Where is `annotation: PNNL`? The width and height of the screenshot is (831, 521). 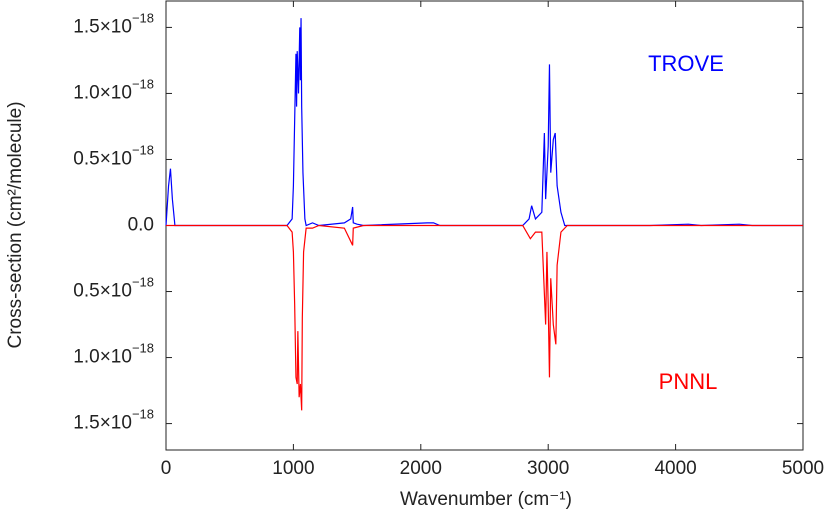 annotation: PNNL is located at coordinates (688, 381).